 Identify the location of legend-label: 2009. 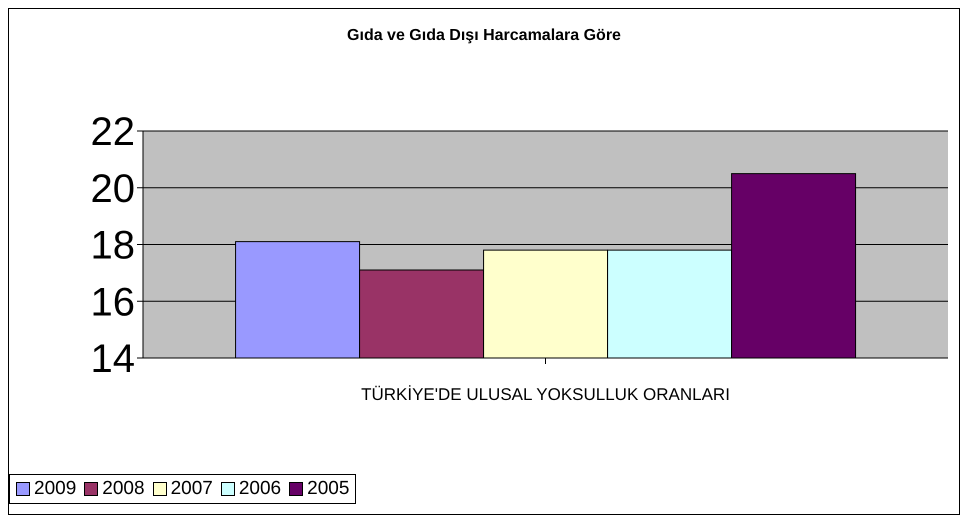
(54, 489).